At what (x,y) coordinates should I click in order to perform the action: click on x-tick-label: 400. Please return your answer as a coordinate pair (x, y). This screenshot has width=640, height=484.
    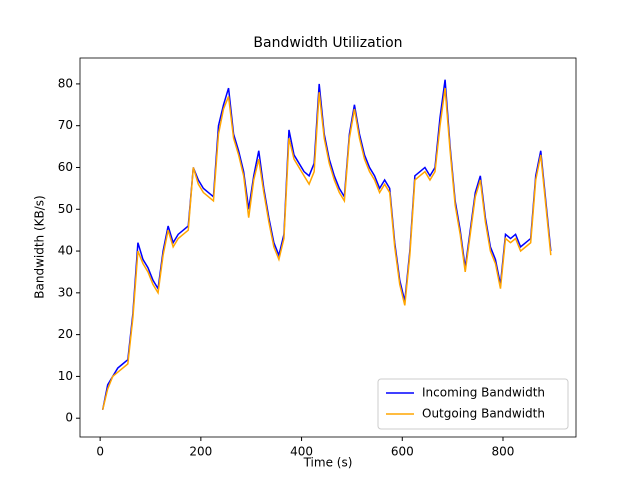
    Looking at the image, I should click on (301, 452).